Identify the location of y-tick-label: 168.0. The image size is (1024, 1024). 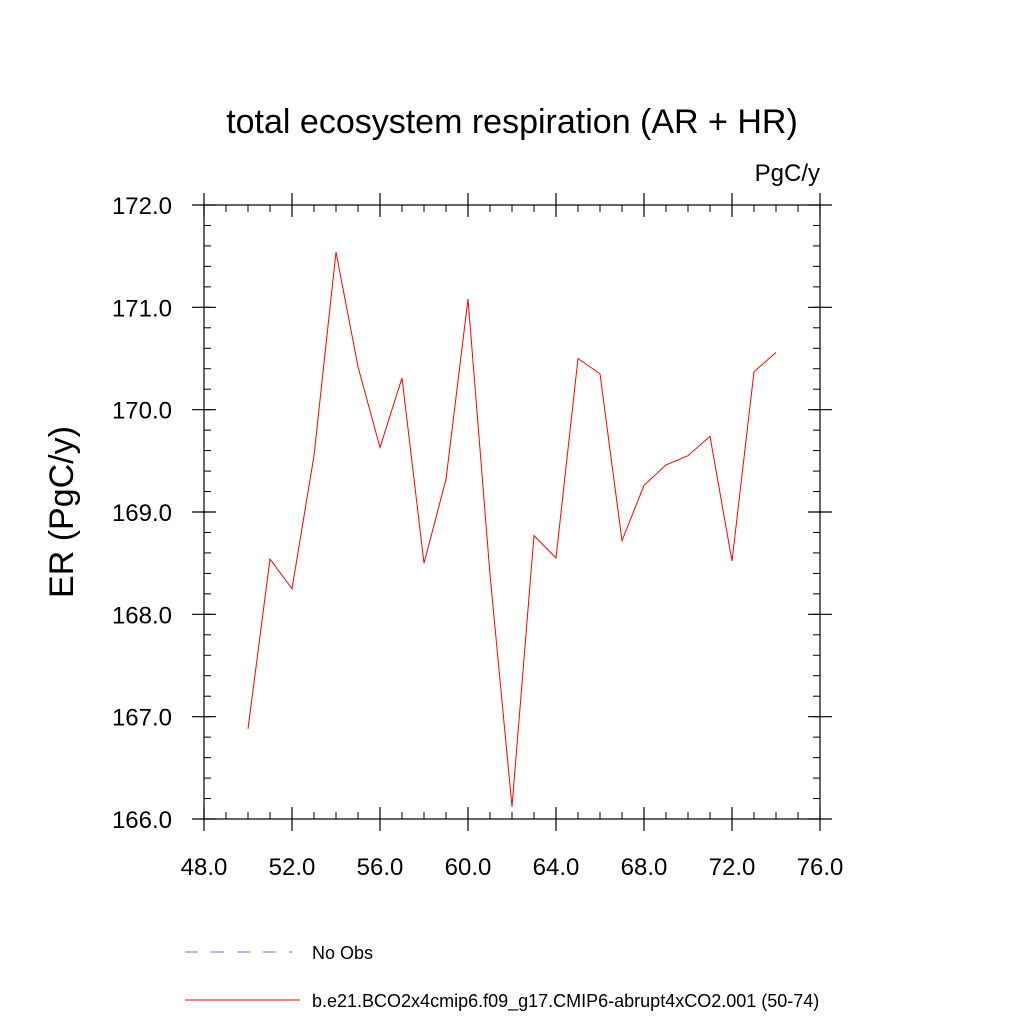
(142, 615).